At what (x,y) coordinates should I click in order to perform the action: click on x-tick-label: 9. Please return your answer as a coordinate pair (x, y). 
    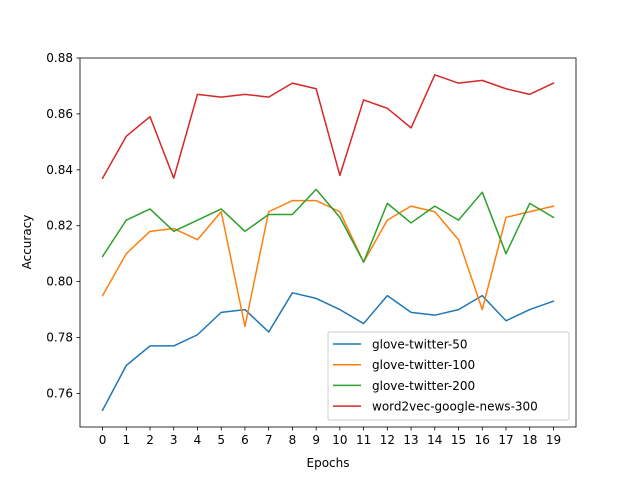
    Looking at the image, I should click on (316, 440).